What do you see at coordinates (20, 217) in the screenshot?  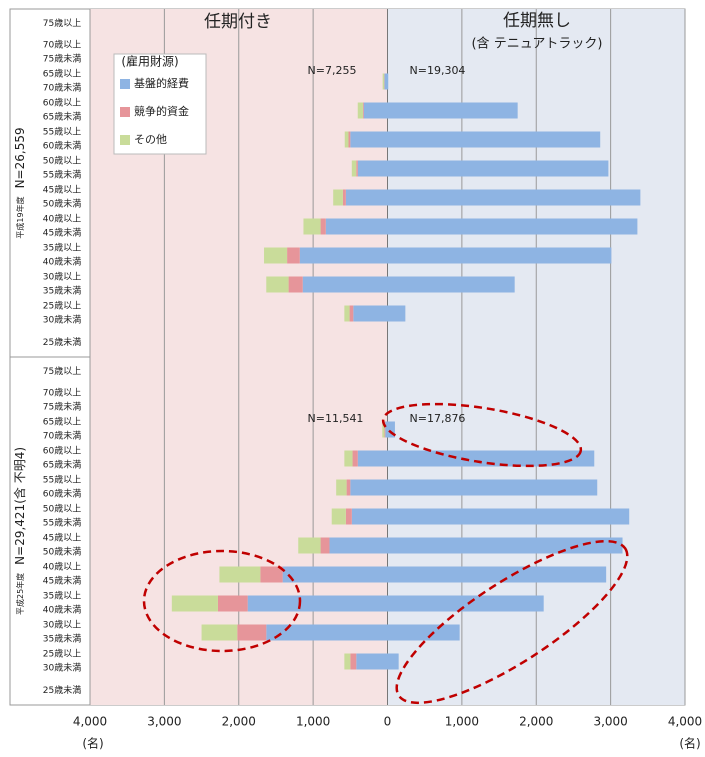 I see `panel-period: 平成19年度` at bounding box center [20, 217].